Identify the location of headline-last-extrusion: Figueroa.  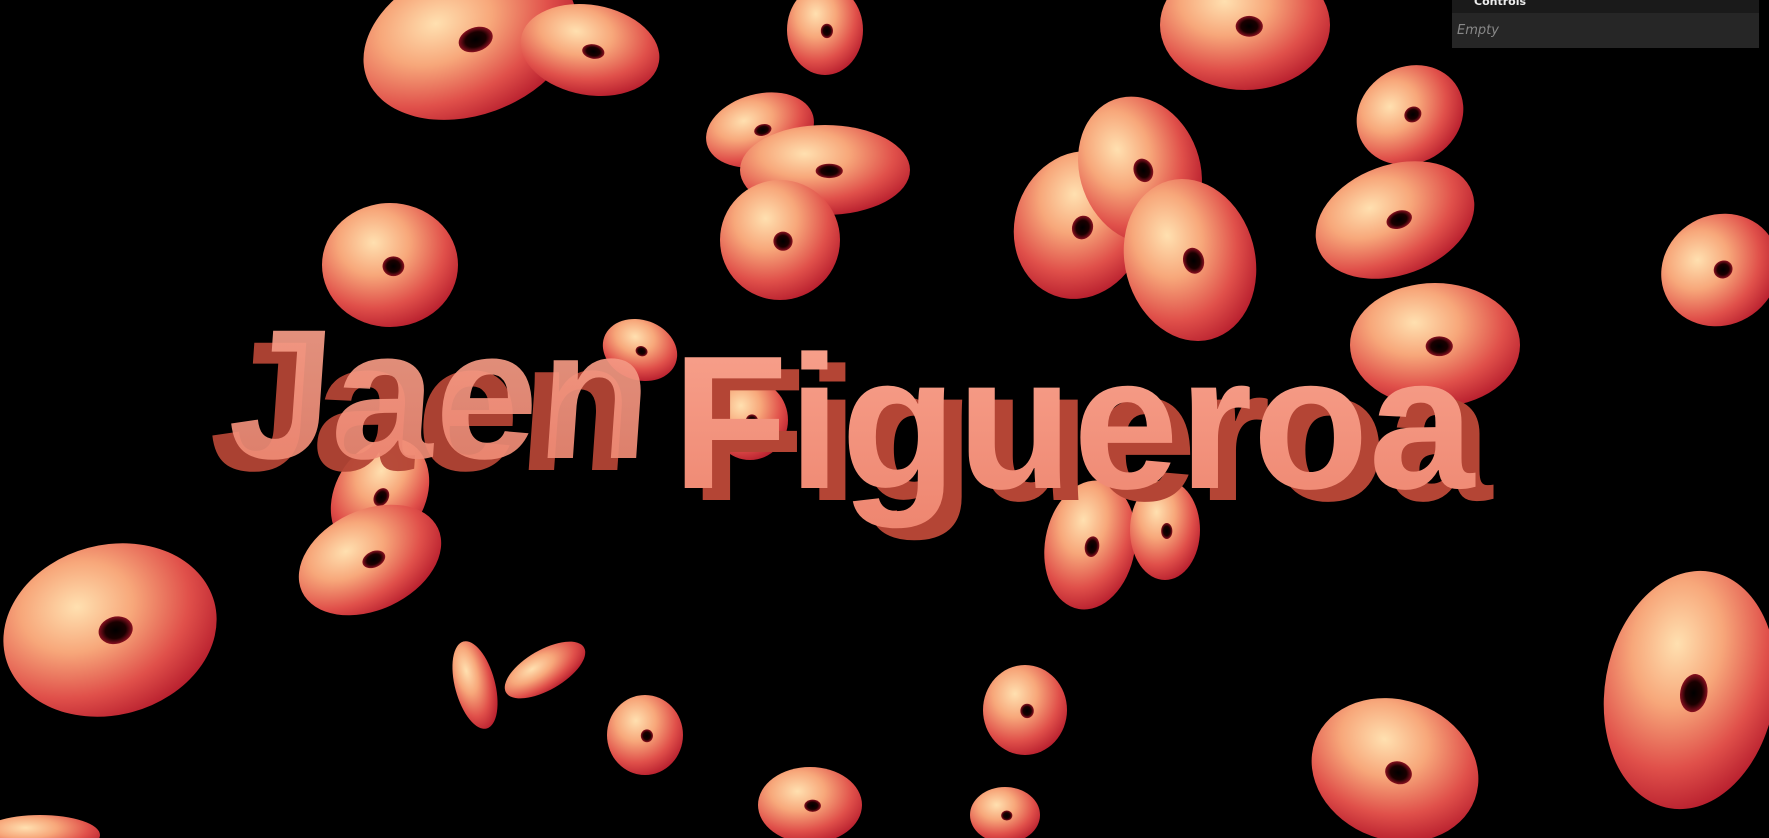
(1092, 435).